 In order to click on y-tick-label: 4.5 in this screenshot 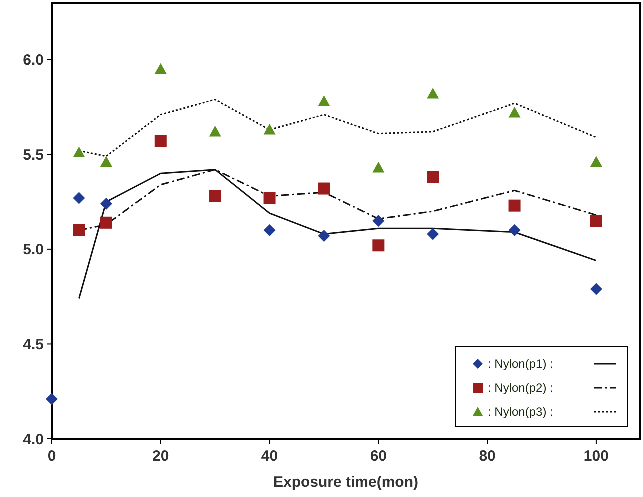, I will do `click(33, 345)`.